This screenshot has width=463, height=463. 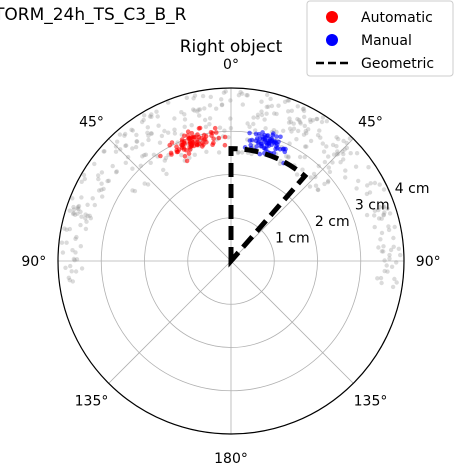 What do you see at coordinates (223, 145) in the screenshot?
I see `series-points` at bounding box center [223, 145].